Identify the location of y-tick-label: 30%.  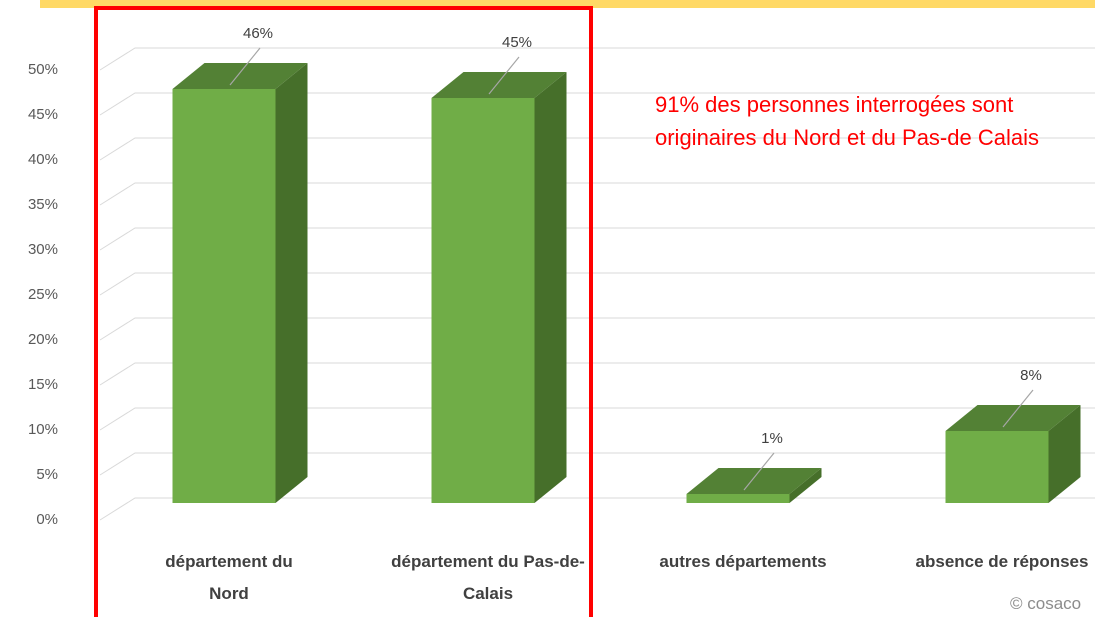
(43, 249).